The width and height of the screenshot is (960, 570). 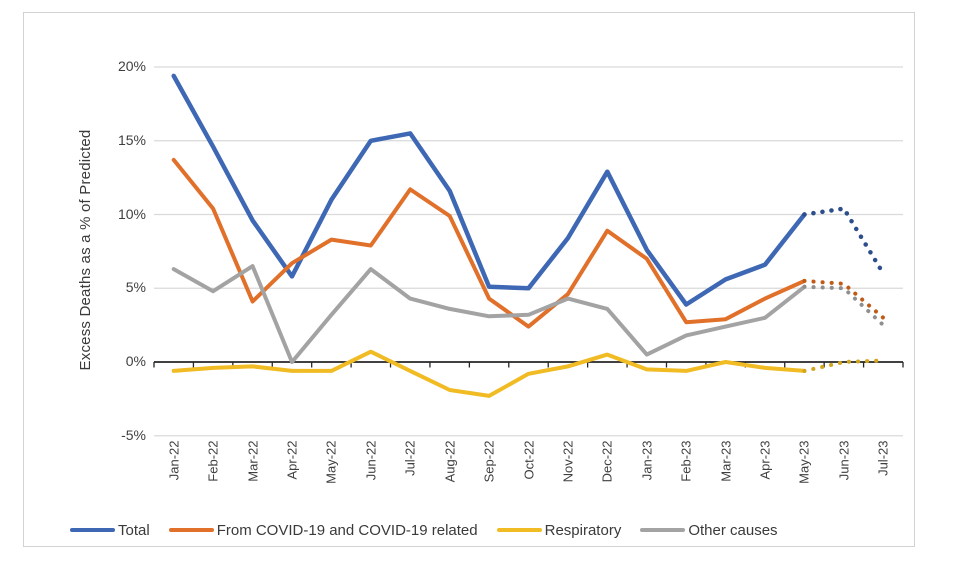 I want to click on x-tick-label: Feb-22, so click(x=213, y=461).